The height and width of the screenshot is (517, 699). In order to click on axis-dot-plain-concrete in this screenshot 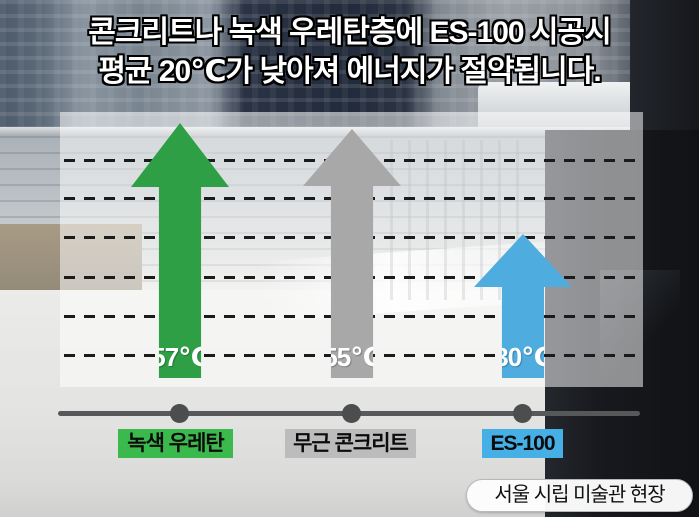, I will do `click(351, 413)`.